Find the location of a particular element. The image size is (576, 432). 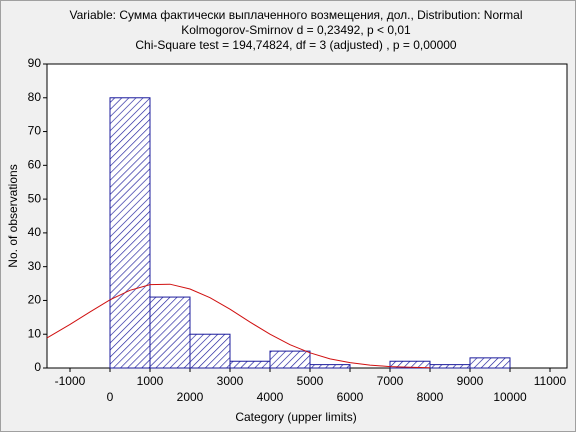

x-tick-label: 3000 is located at coordinates (230, 381).